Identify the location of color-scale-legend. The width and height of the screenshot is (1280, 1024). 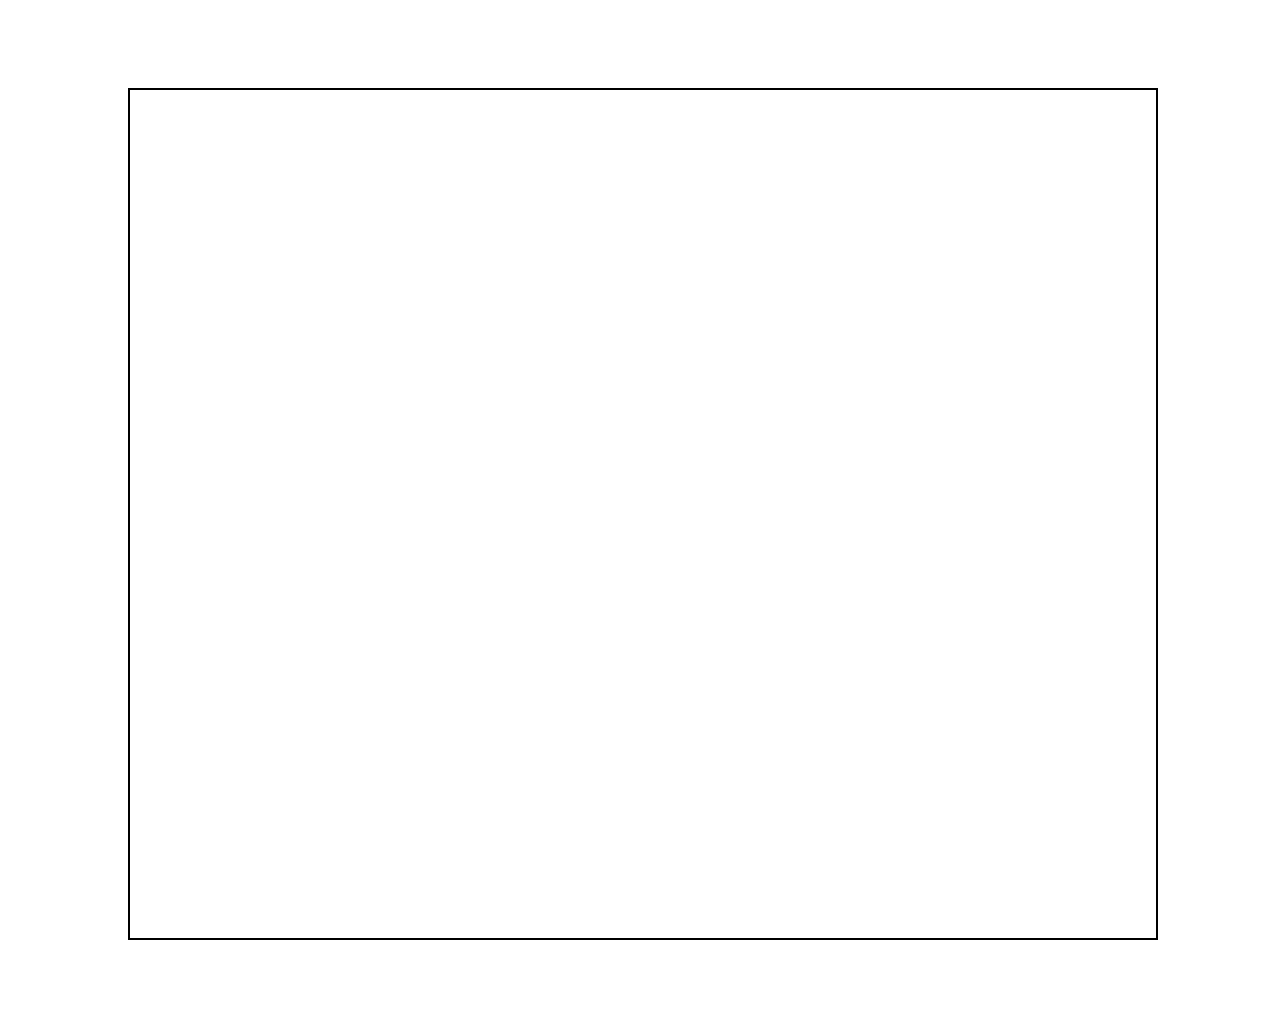
(1217, 518).